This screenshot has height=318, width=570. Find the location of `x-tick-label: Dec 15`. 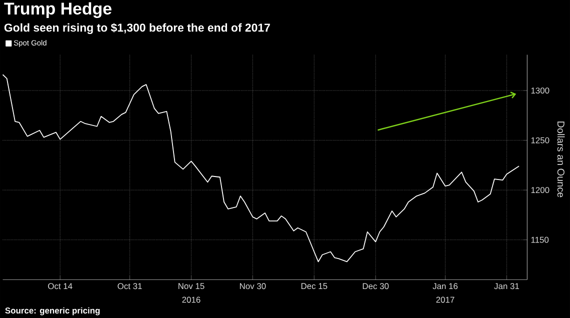

x-tick-label: Dec 15 is located at coordinates (314, 285).